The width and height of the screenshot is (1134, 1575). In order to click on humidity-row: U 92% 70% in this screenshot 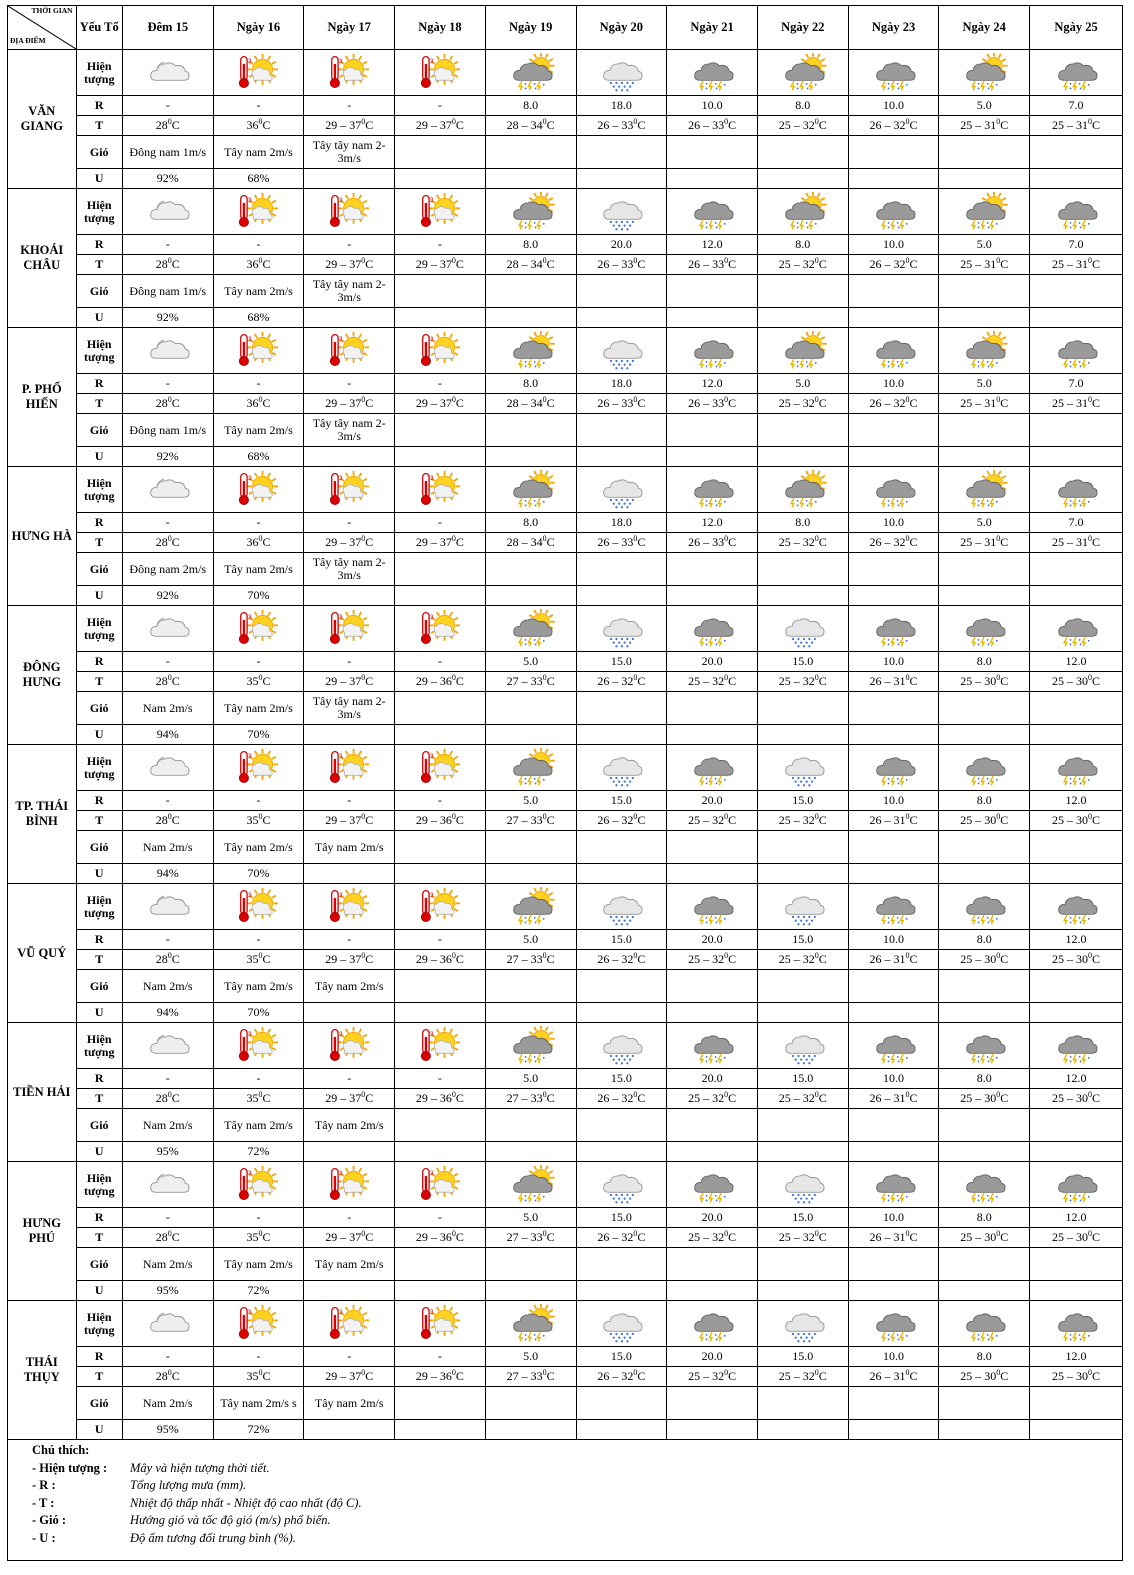, I will do `click(565, 595)`.